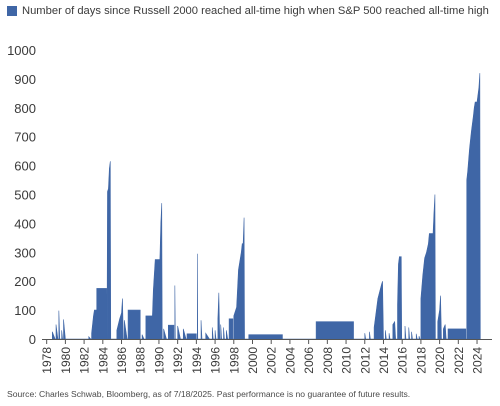  I want to click on x-tick-label: 1994, so click(197, 360).